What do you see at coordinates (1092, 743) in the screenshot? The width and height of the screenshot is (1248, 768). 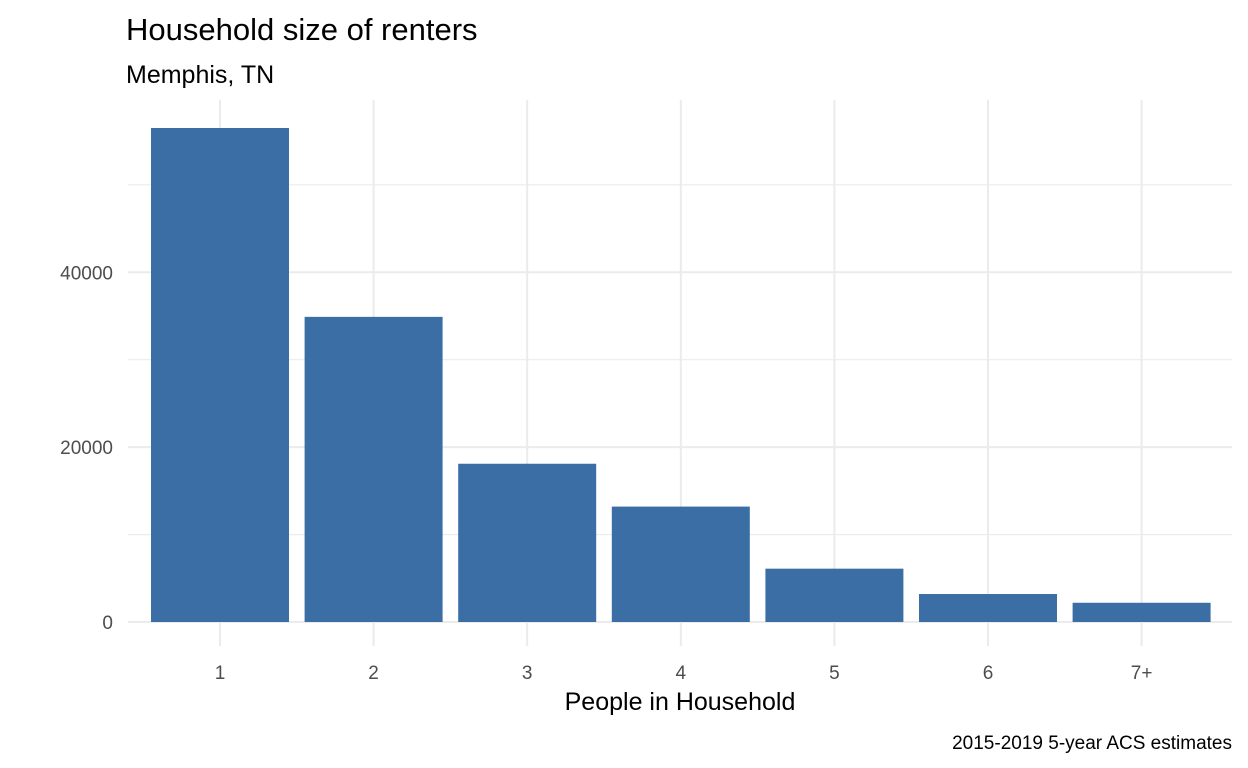 I see `chart-caption: 2015-2019 5-year ACS estimates` at bounding box center [1092, 743].